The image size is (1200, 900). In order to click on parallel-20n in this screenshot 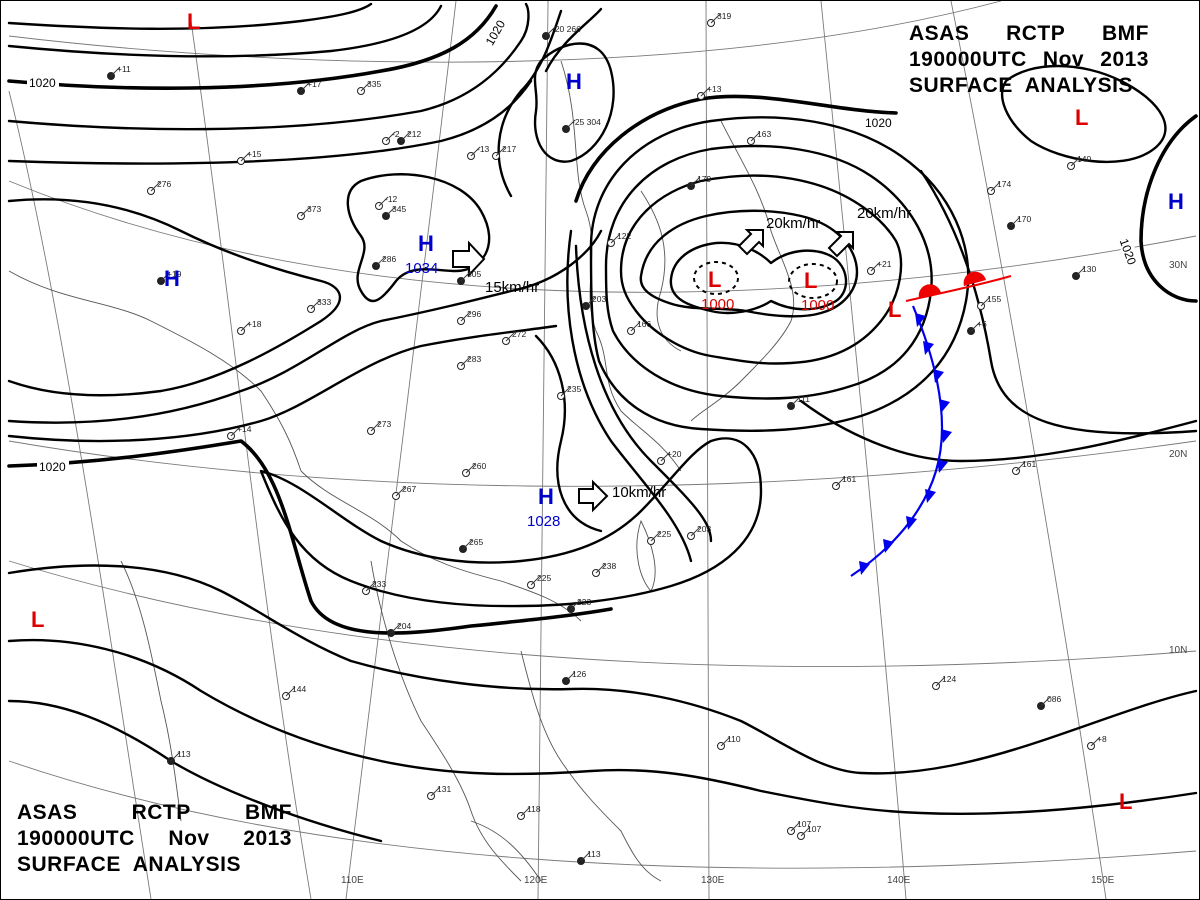, I will do `click(602, 463)`.